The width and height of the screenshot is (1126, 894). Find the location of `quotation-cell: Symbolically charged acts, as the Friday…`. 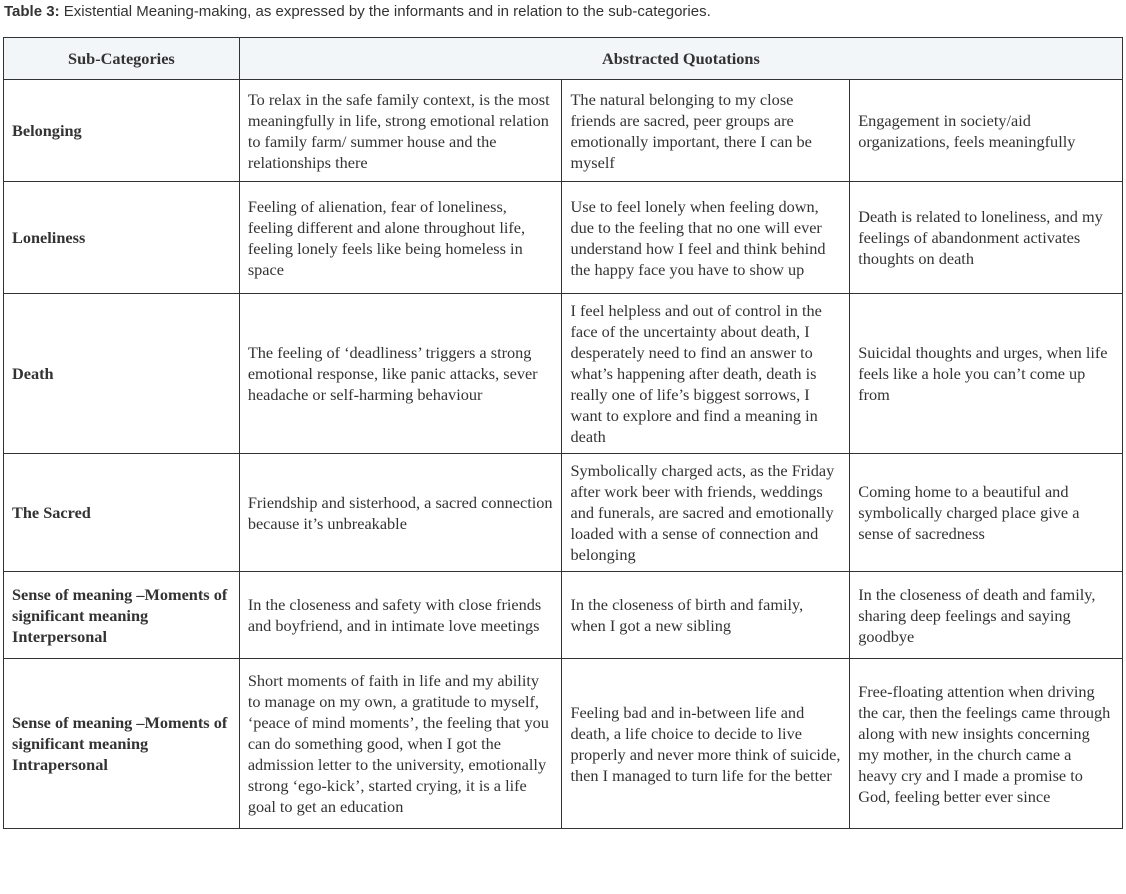

quotation-cell: Symbolically charged acts, as the Friday… is located at coordinates (706, 512).